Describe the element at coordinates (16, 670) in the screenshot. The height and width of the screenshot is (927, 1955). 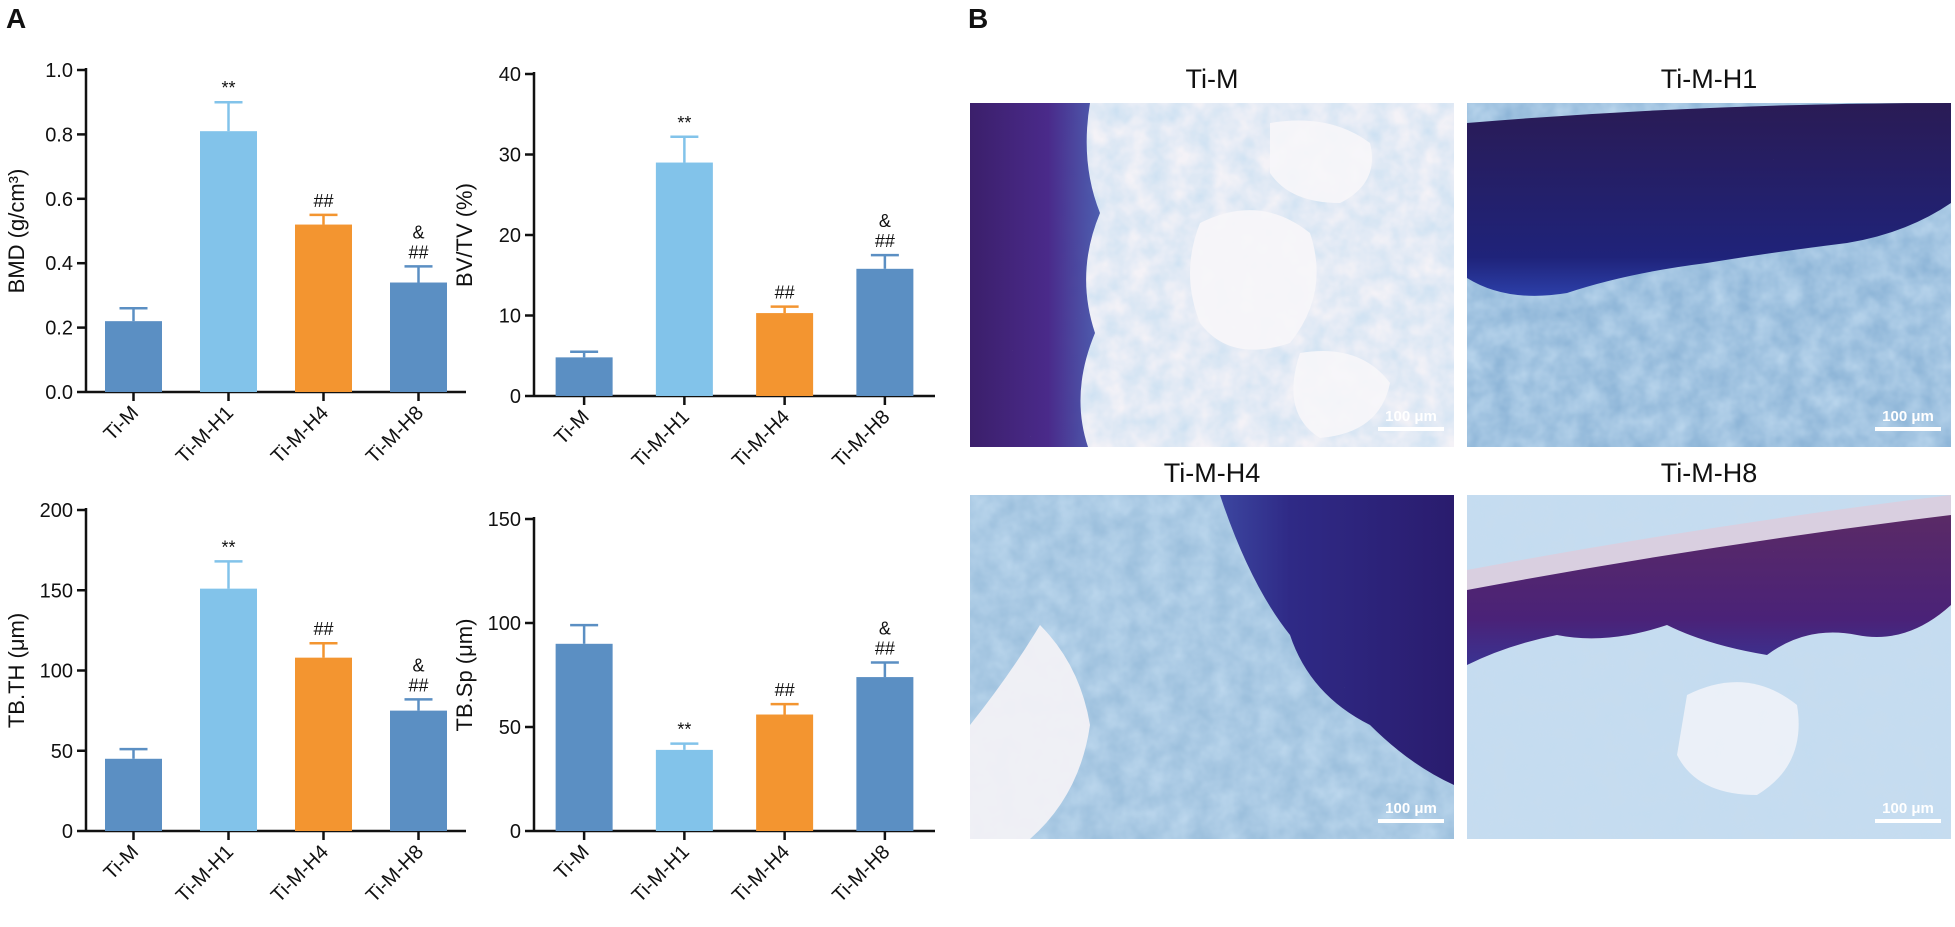
I see `y-axis-label: TB.TH (μm)` at that location.